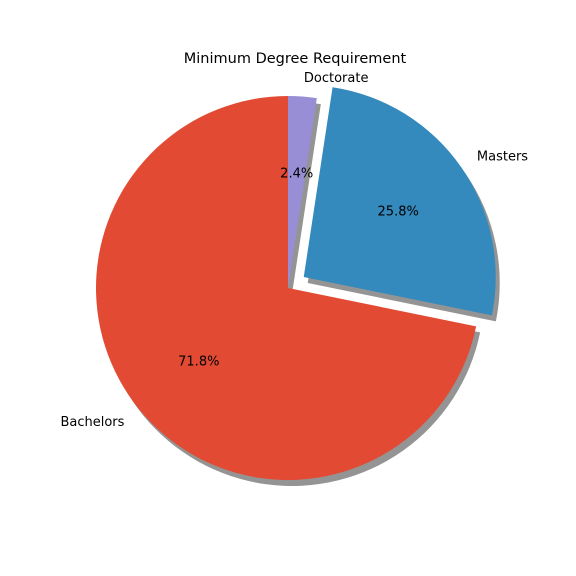 Image resolution: width=576 pixels, height=576 pixels. Describe the element at coordinates (92, 422) in the screenshot. I see `slice-label-bachelors: Bachelors` at that location.